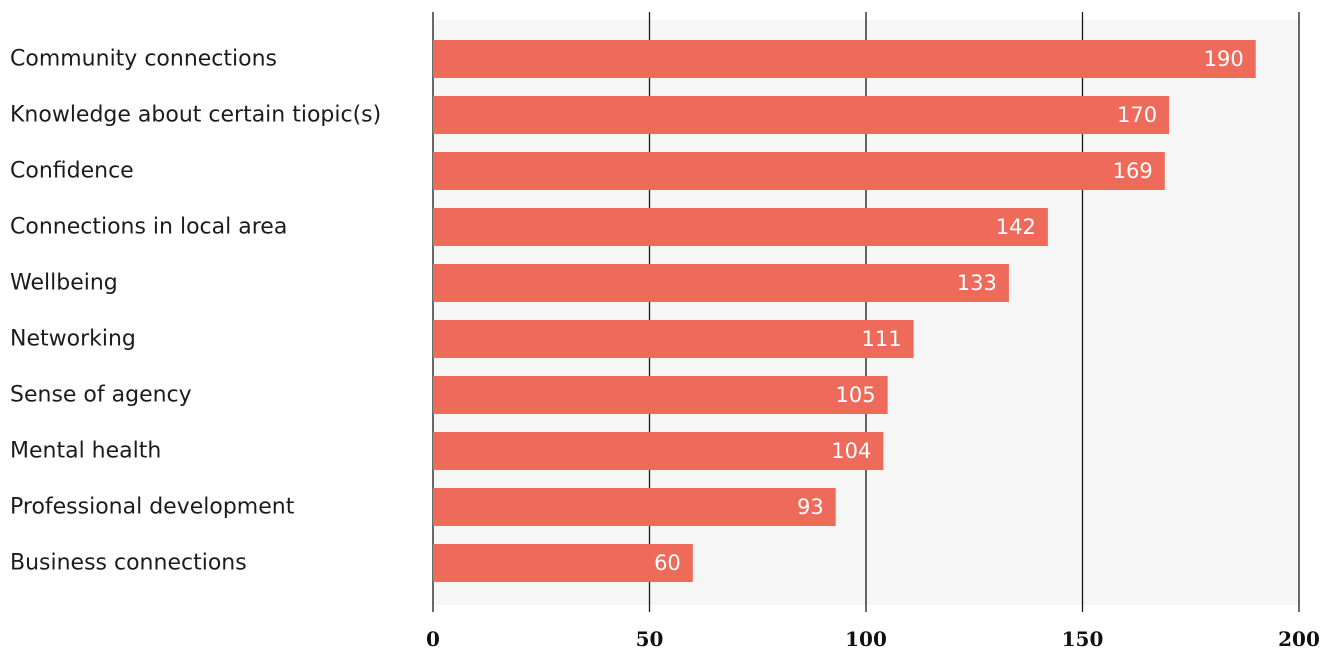  Describe the element at coordinates (72, 171) in the screenshot. I see `category-label: Confidence` at that location.